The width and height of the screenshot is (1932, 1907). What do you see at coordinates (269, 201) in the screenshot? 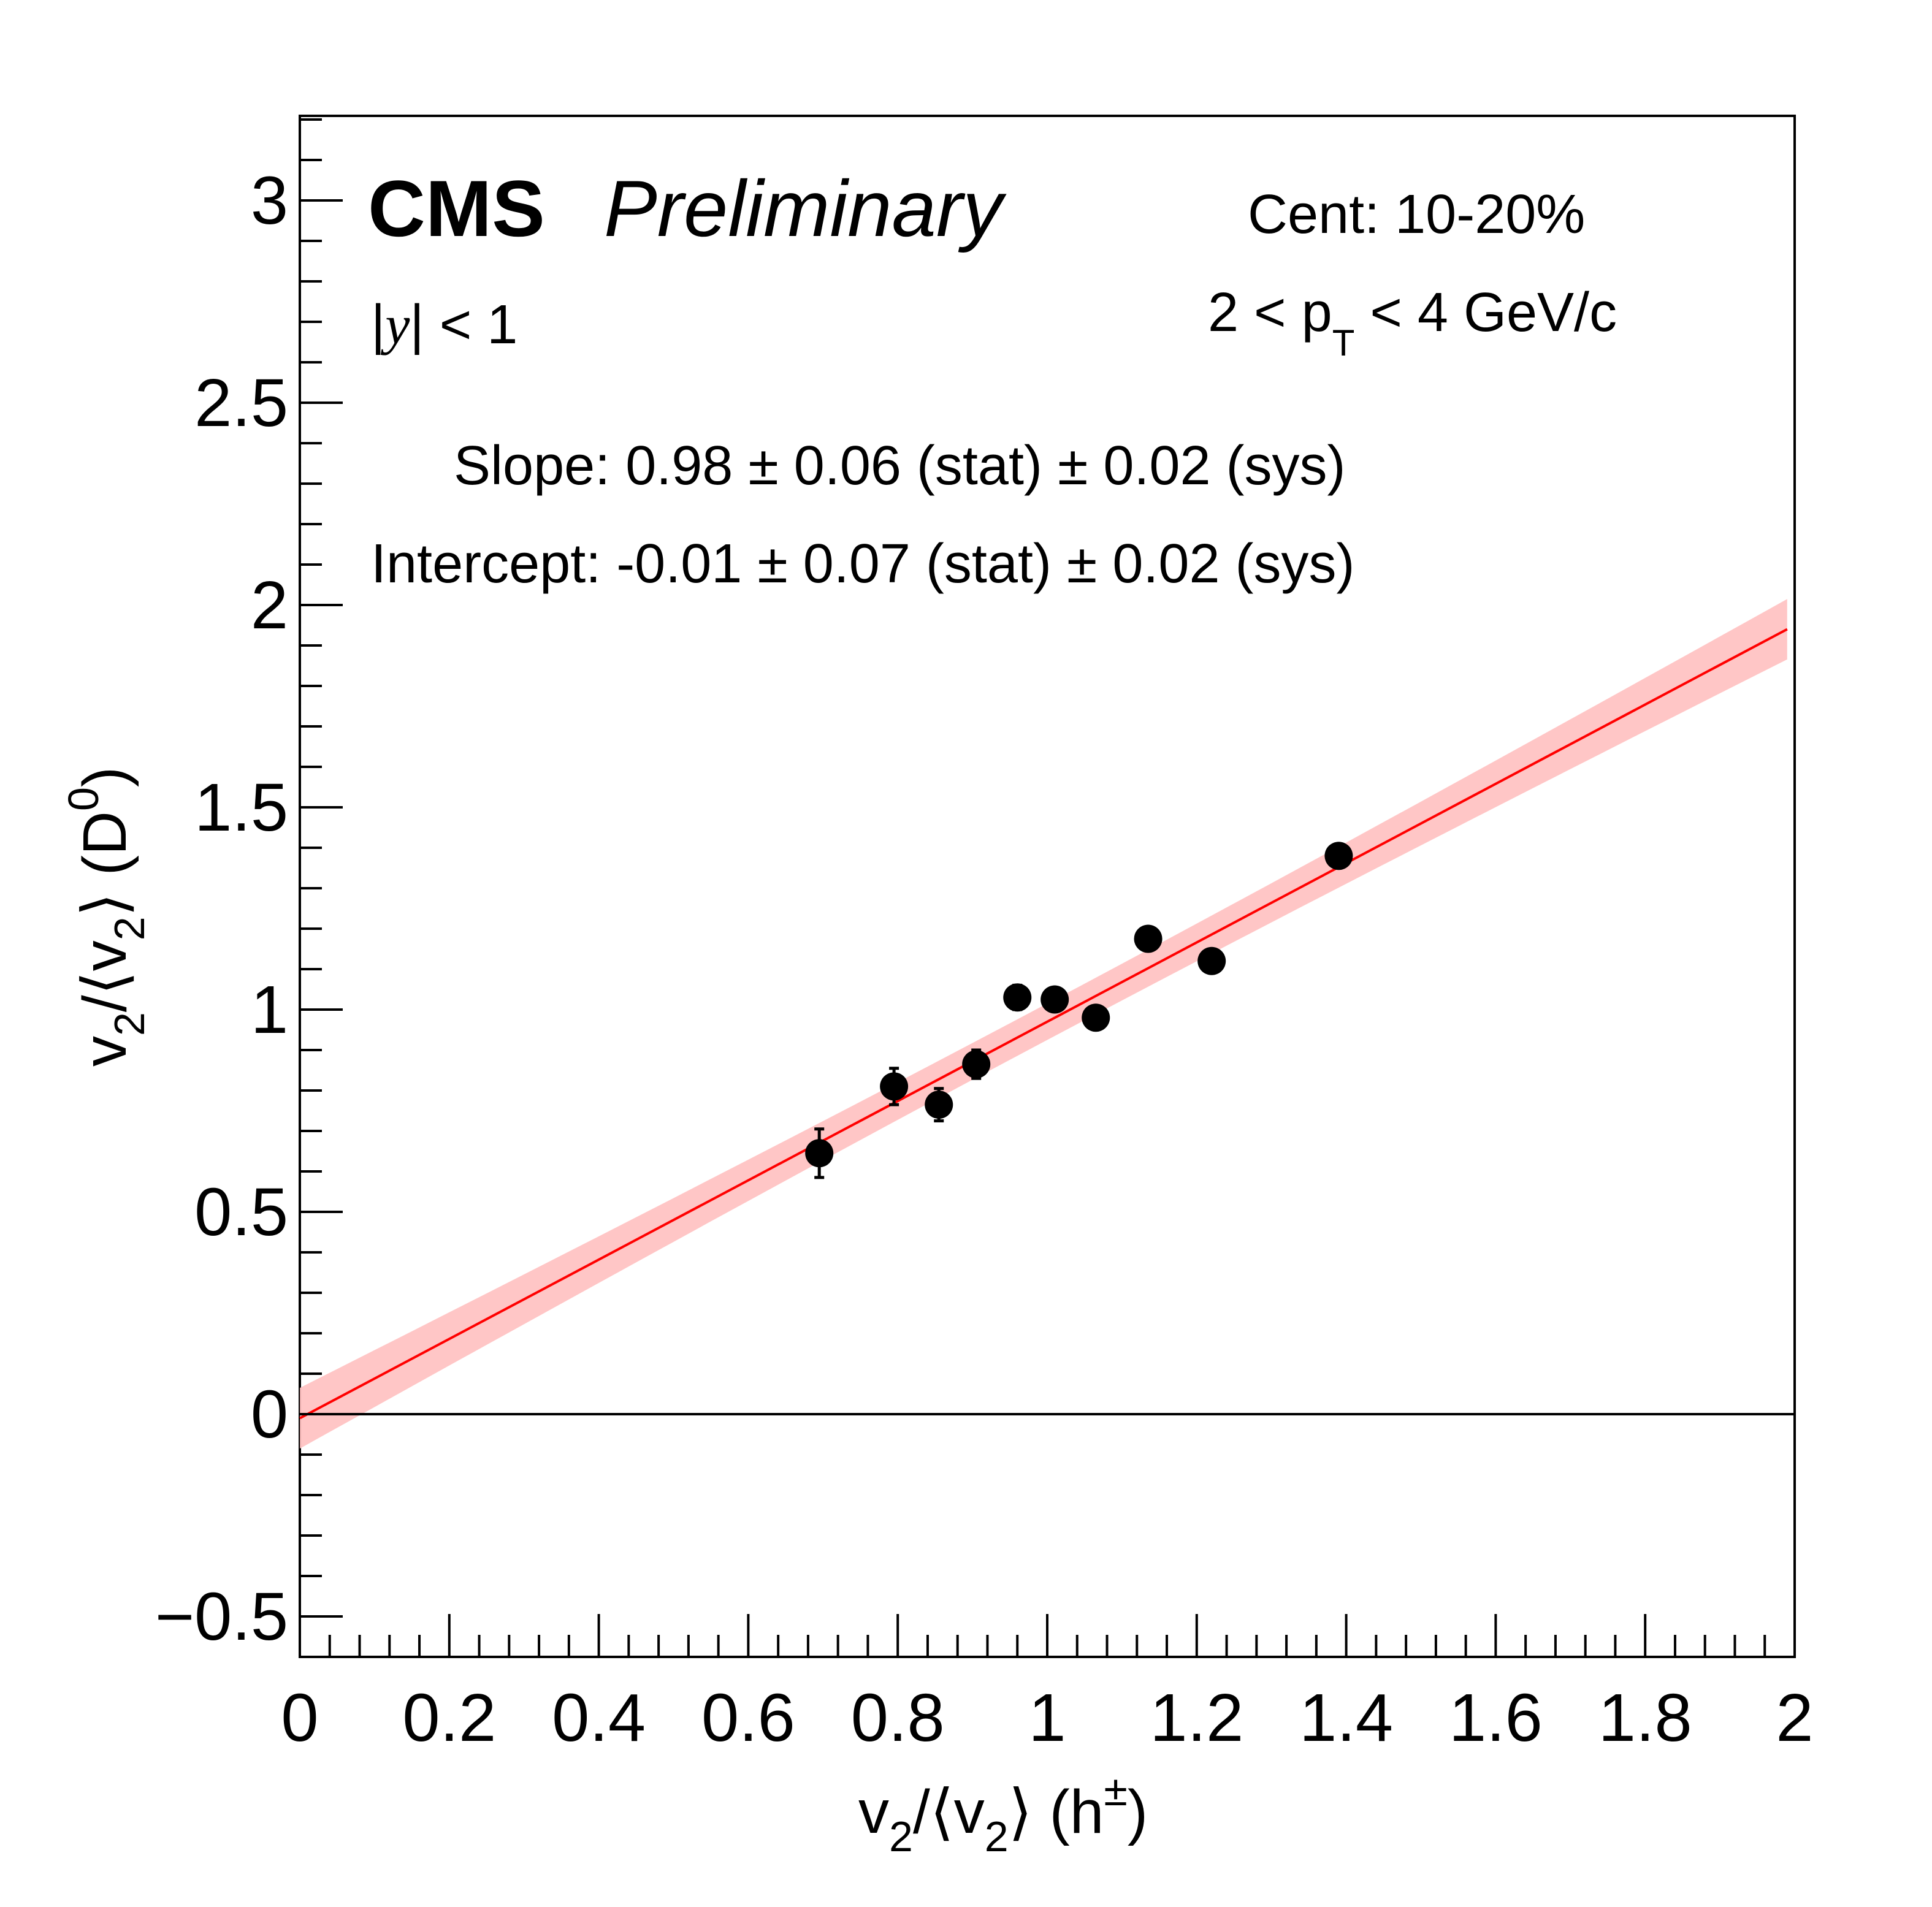
I see `y-tick-label: 3` at bounding box center [269, 201].